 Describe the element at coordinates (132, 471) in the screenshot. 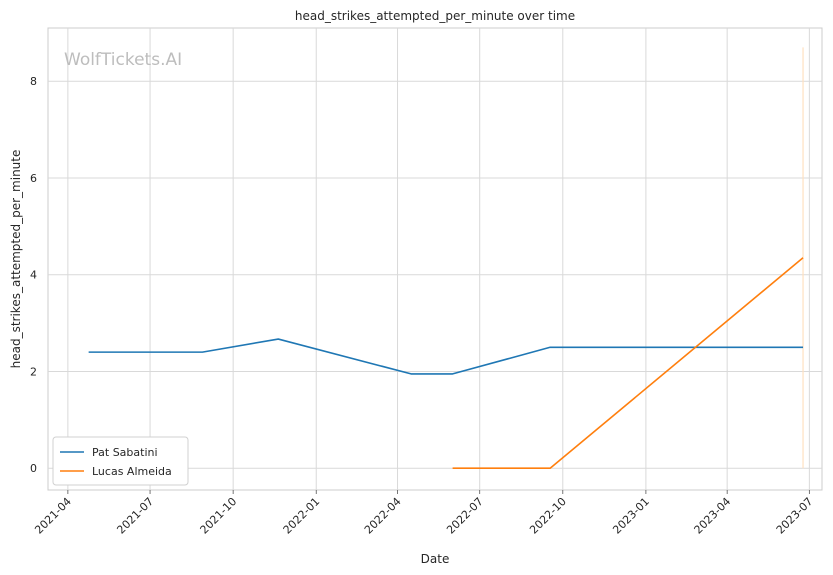

I see `legend-label-lucas-almeida: Lucas Almeida` at that location.